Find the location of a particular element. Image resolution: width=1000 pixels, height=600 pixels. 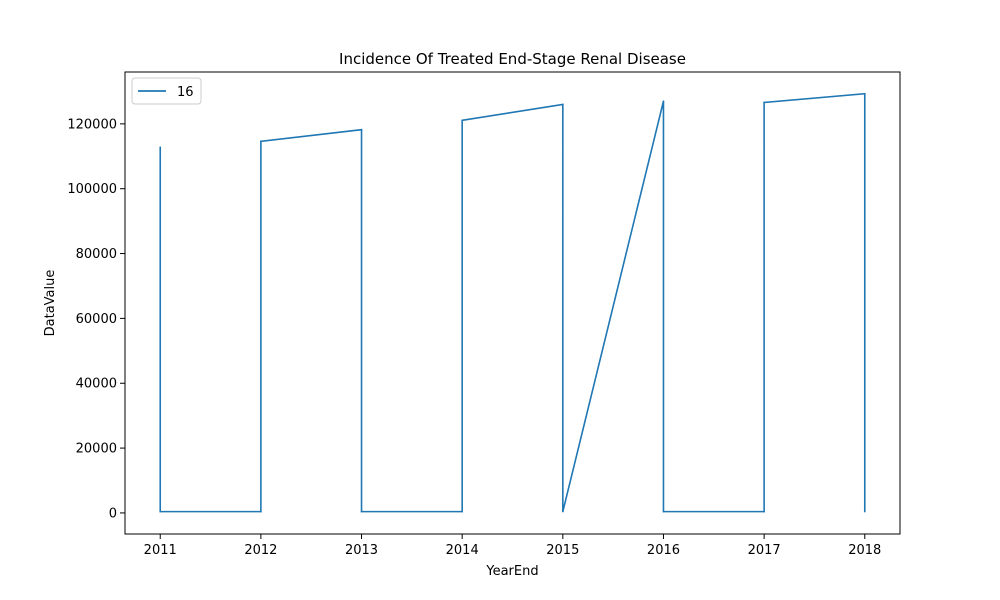

x-tick-label: 2016 is located at coordinates (663, 550).